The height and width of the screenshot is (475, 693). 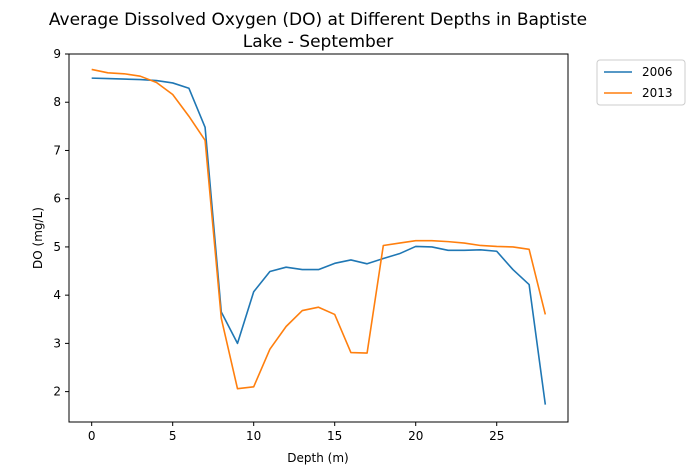 What do you see at coordinates (253, 436) in the screenshot?
I see `x-tick-label: 10` at bounding box center [253, 436].